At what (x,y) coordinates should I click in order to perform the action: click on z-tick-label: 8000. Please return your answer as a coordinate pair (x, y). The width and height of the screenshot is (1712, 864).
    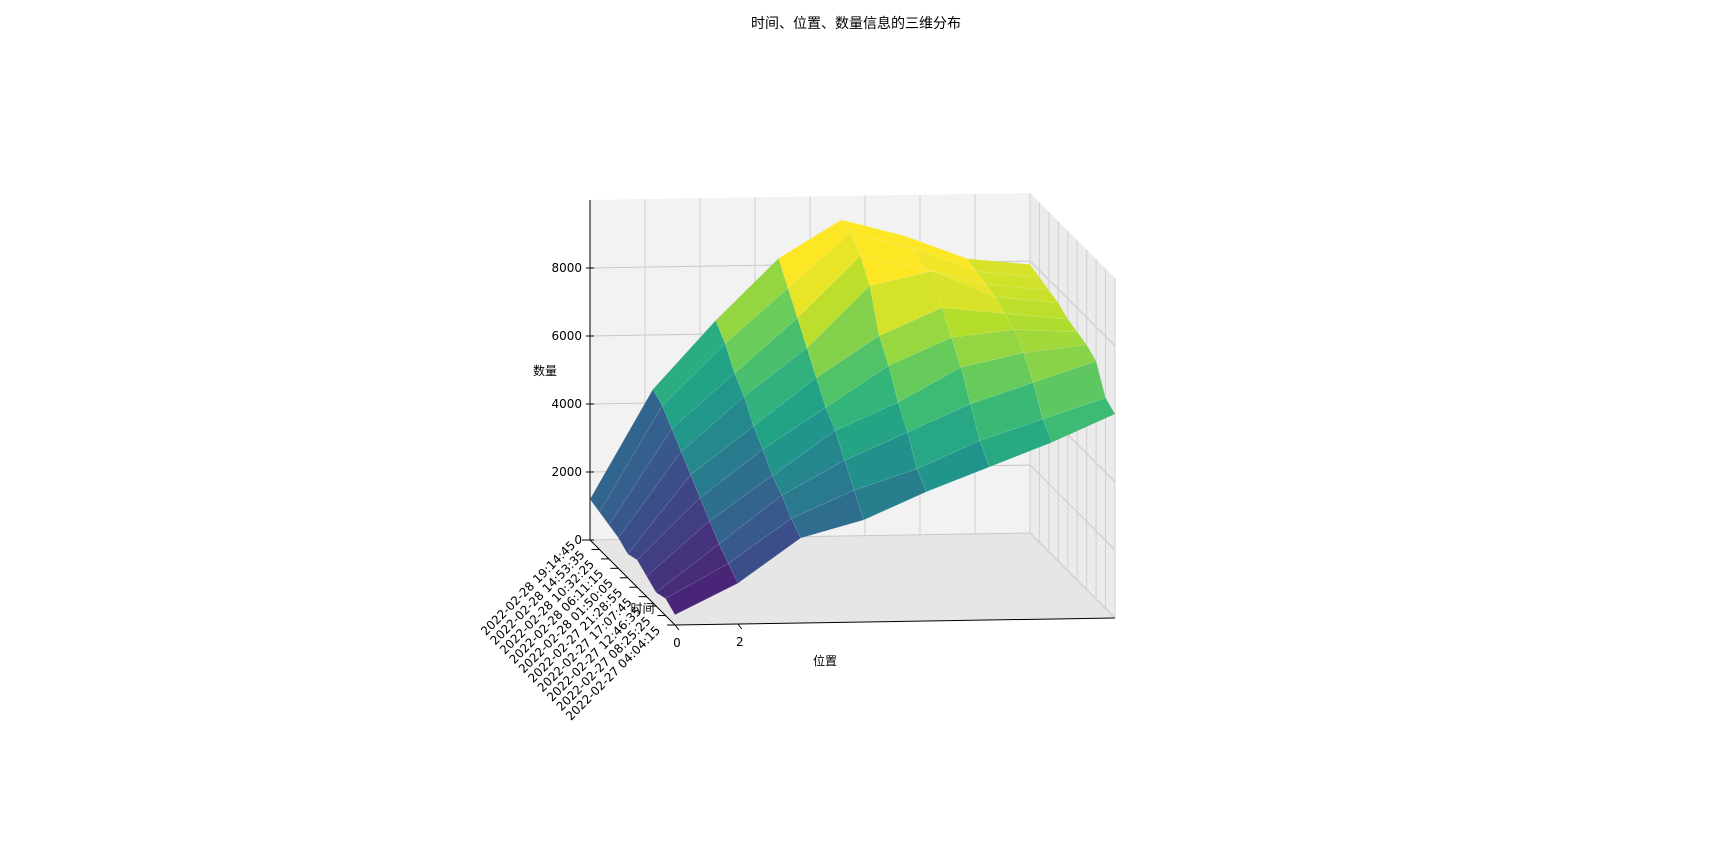
    Looking at the image, I should click on (566, 268).